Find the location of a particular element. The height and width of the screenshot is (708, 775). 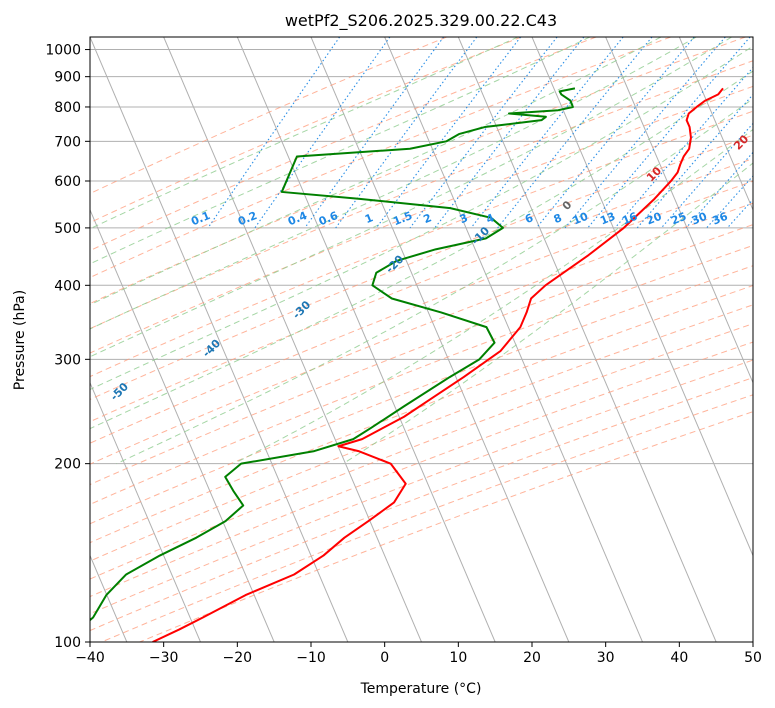

mixing-ratio-label: 0.4 is located at coordinates (297, 218).